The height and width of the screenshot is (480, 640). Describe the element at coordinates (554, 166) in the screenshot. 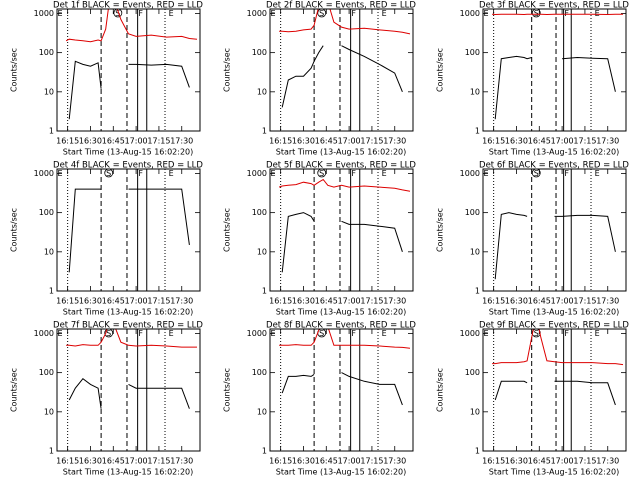

I see `chart-title: Det 6f BLACK = Events, RED = LLD` at that location.